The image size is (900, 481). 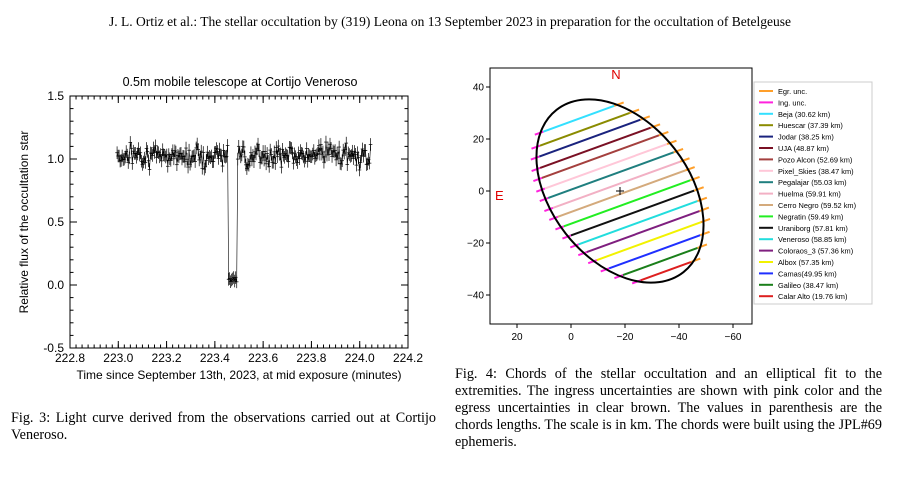 What do you see at coordinates (24, 222) in the screenshot?
I see `light-curve-ylabel: Relative flux of the occultation star` at bounding box center [24, 222].